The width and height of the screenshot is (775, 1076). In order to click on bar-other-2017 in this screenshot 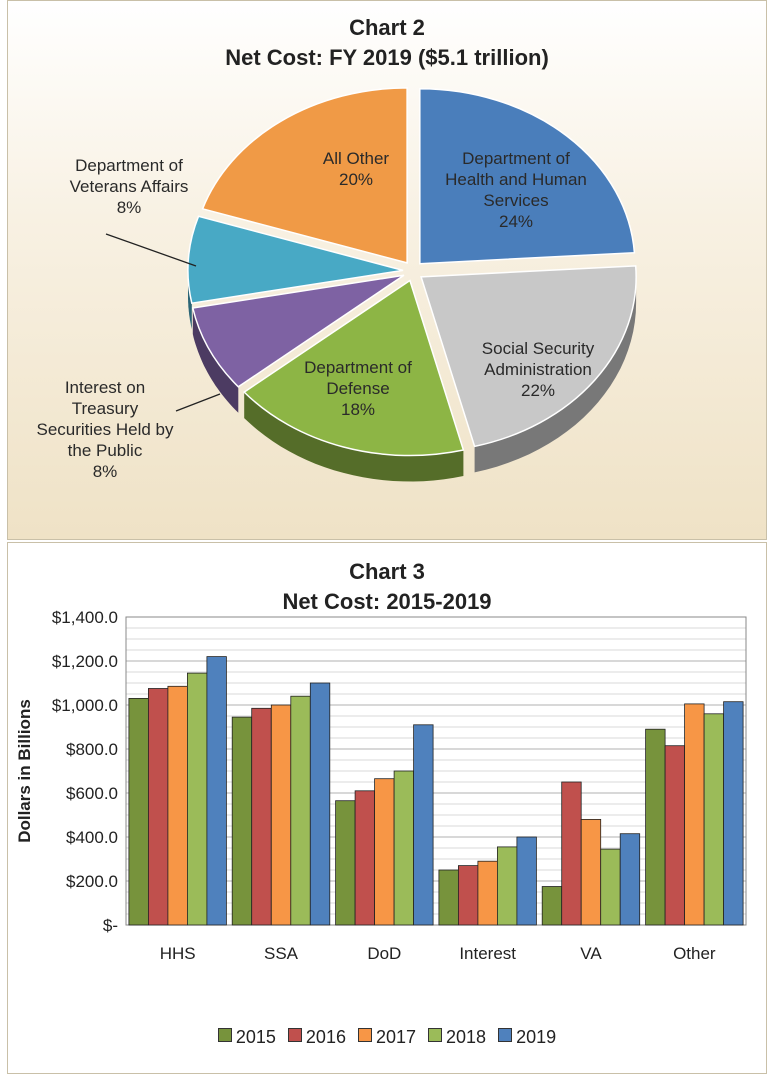, I will do `click(694, 814)`.